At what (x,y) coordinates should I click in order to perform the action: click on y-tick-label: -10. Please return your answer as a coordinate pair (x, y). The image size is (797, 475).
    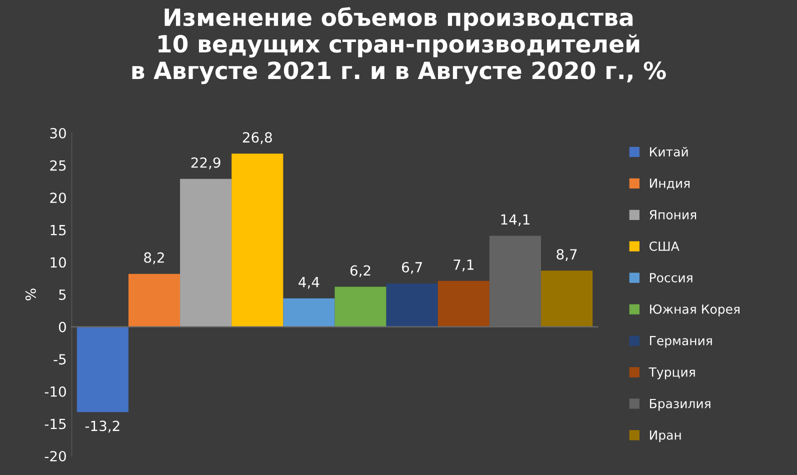
    Looking at the image, I should click on (55, 391).